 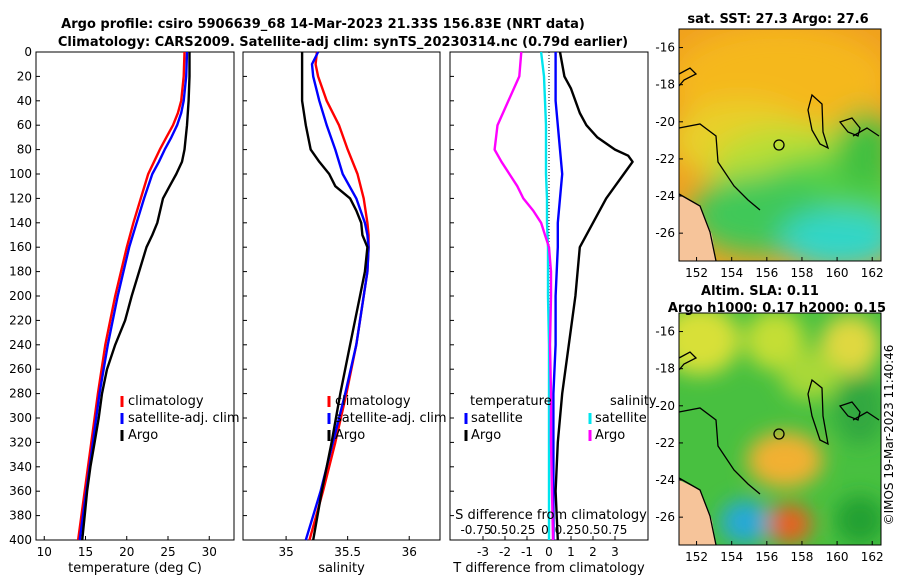 I want to click on temperature-legend-label: satellite-adj. clim, so click(x=184, y=418).